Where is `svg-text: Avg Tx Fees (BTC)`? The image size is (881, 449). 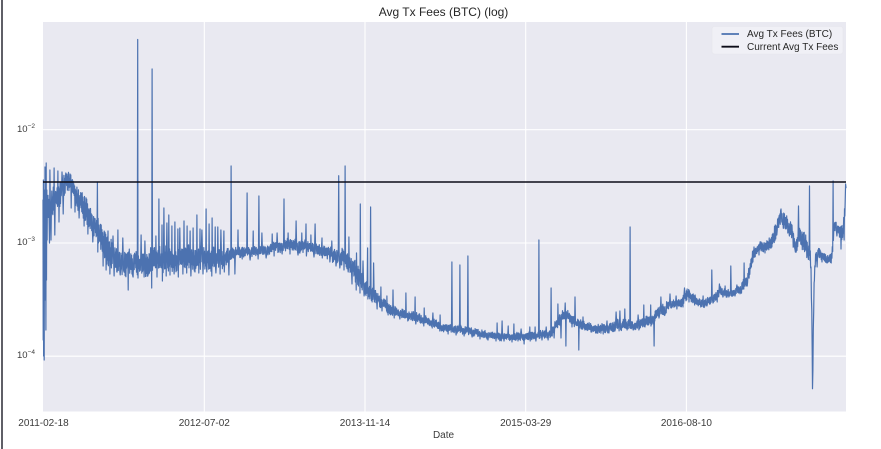 svg-text: Avg Tx Fees (BTC) is located at coordinates (789, 34).